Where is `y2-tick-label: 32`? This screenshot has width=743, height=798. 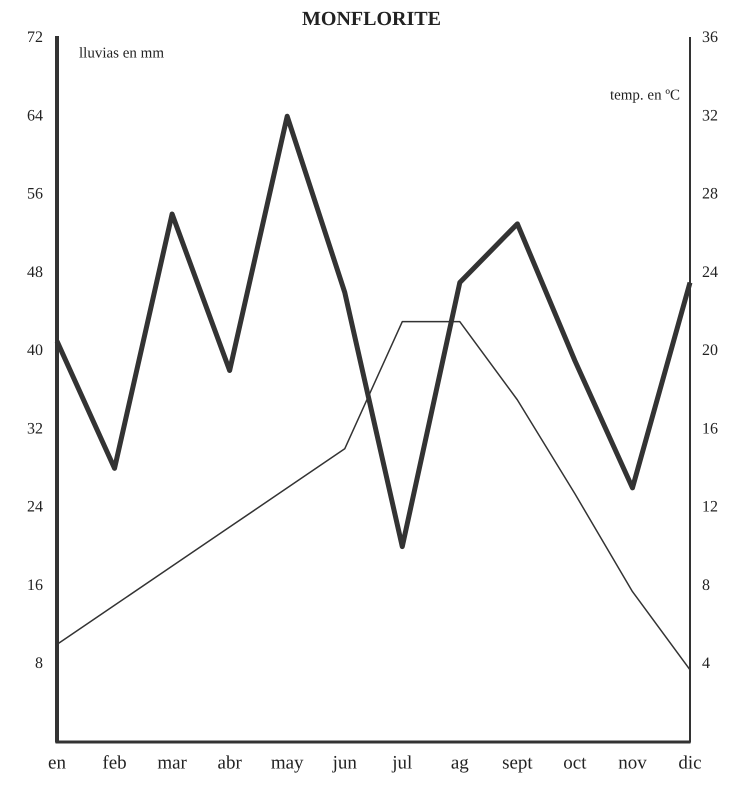
y2-tick-label: 32 is located at coordinates (710, 115).